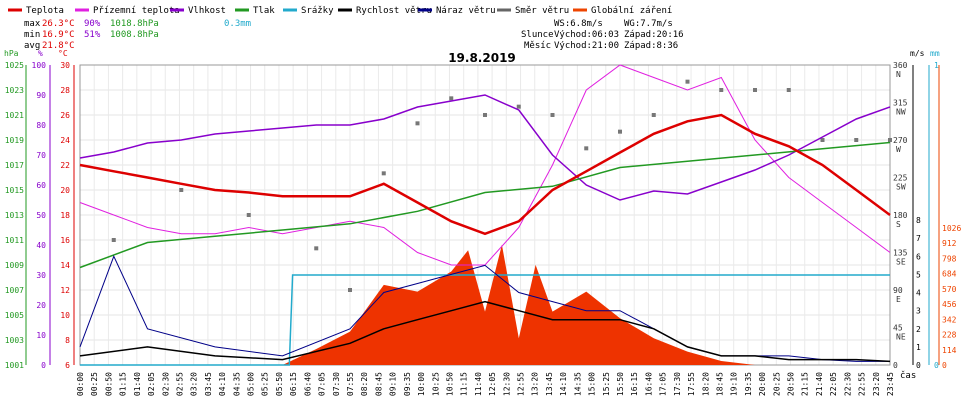  I want to click on x-tick: 20:00, so click(762, 384).